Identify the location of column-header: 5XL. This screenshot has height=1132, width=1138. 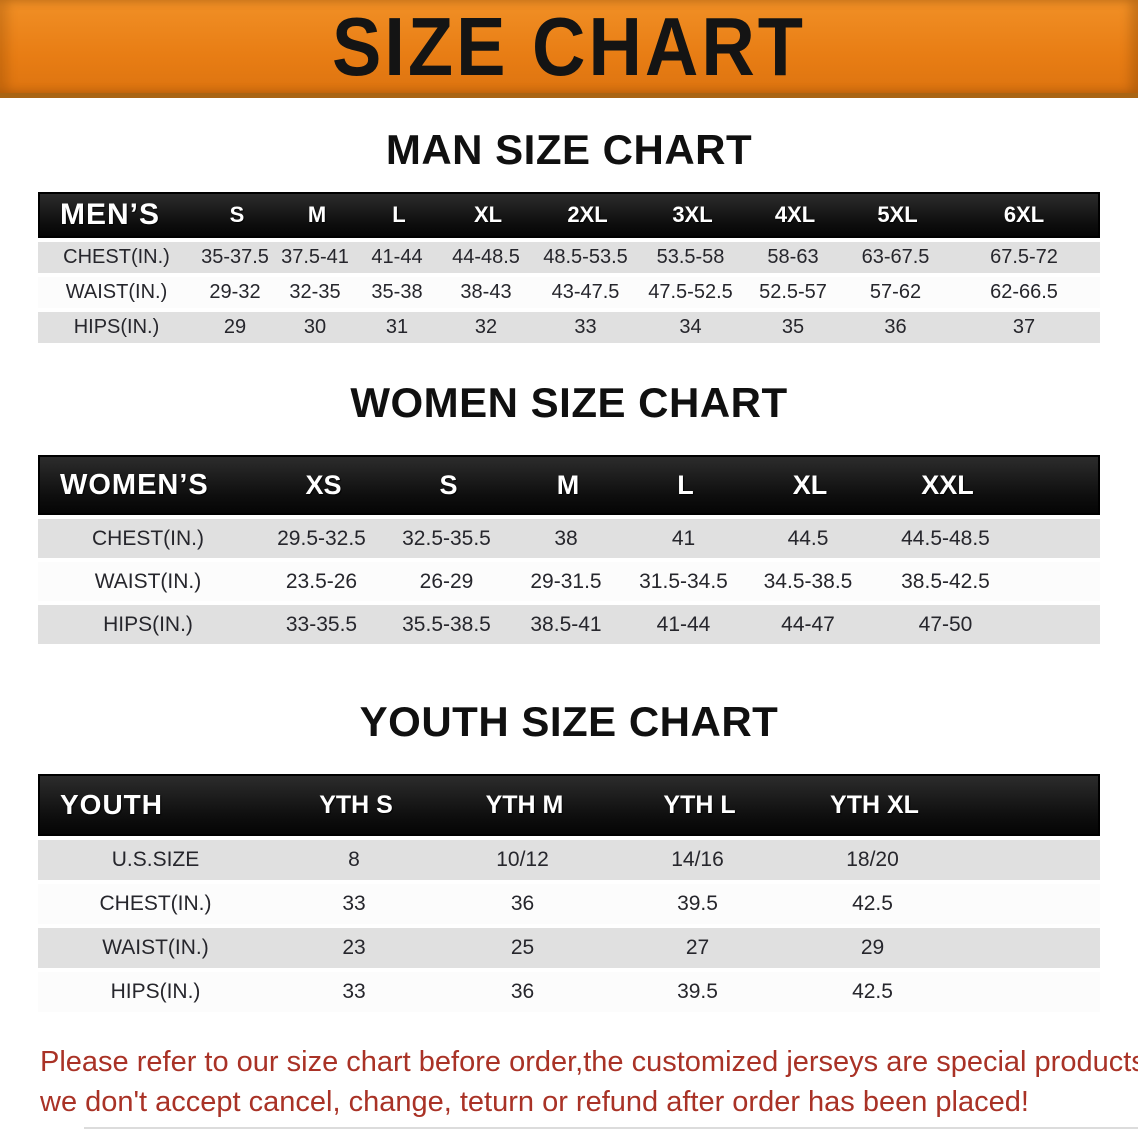
(897, 214).